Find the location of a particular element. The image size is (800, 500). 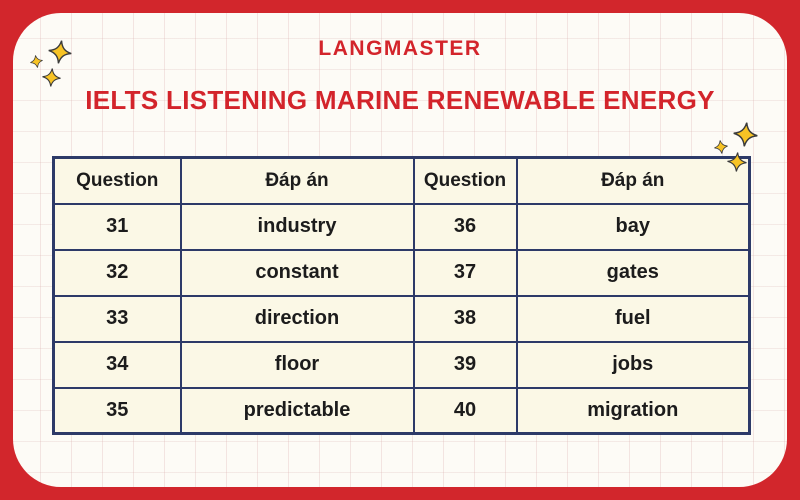

answer-value: jobs is located at coordinates (633, 364).